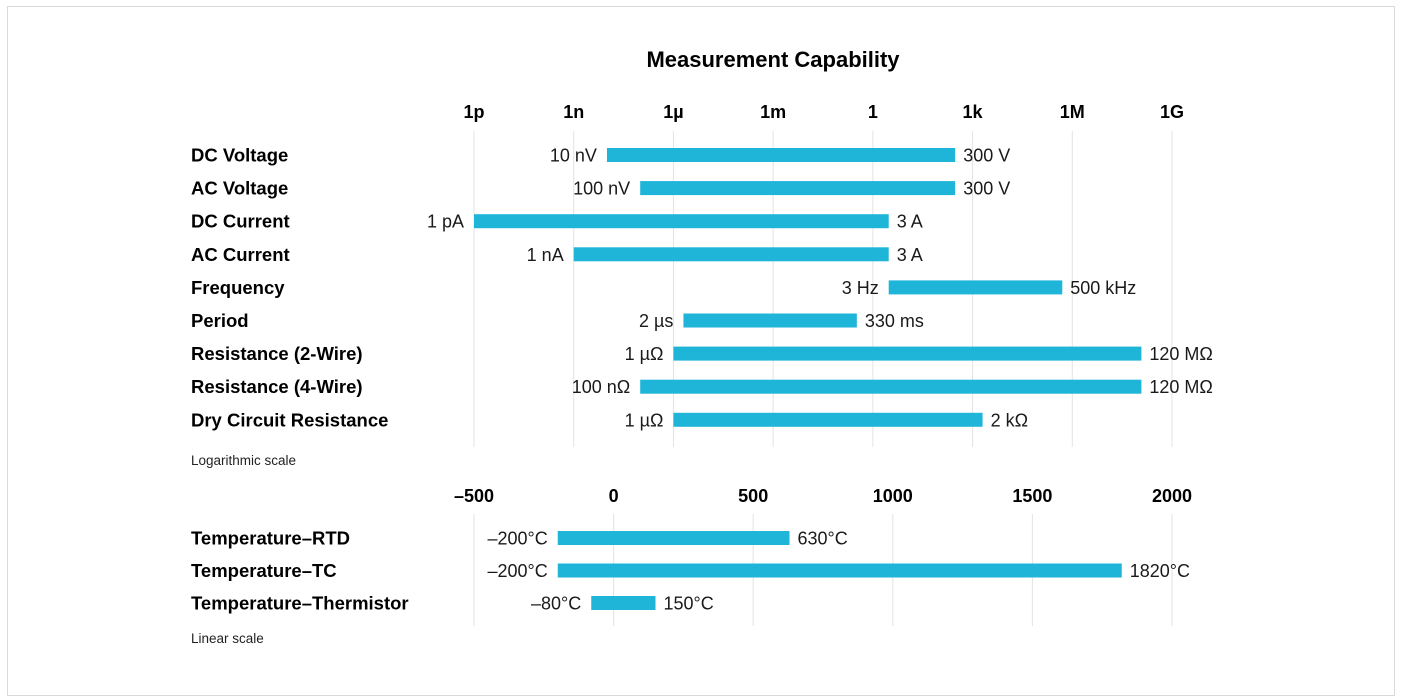 This screenshot has height=696, width=1402. I want to click on max-label-logarithmic-3: 3 A, so click(910, 255).